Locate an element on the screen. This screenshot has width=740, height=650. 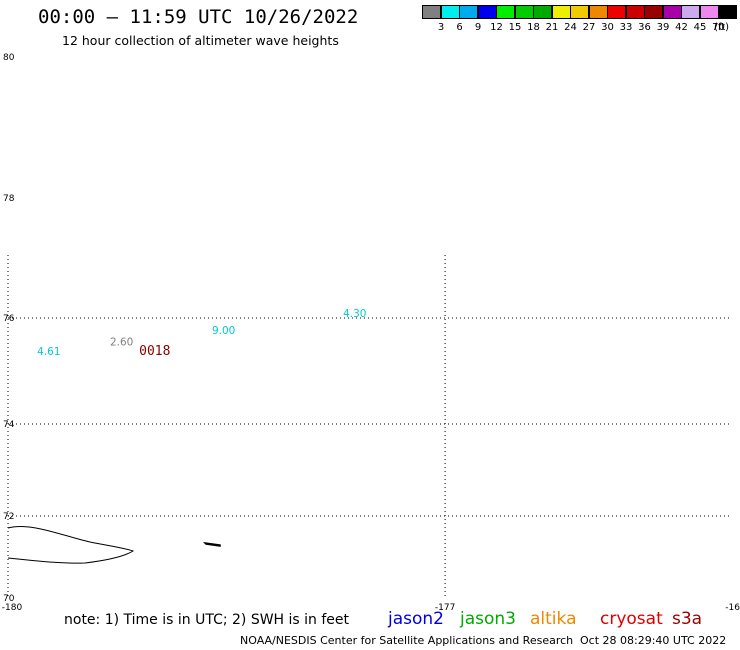
legend-label: 21 is located at coordinates (552, 27).